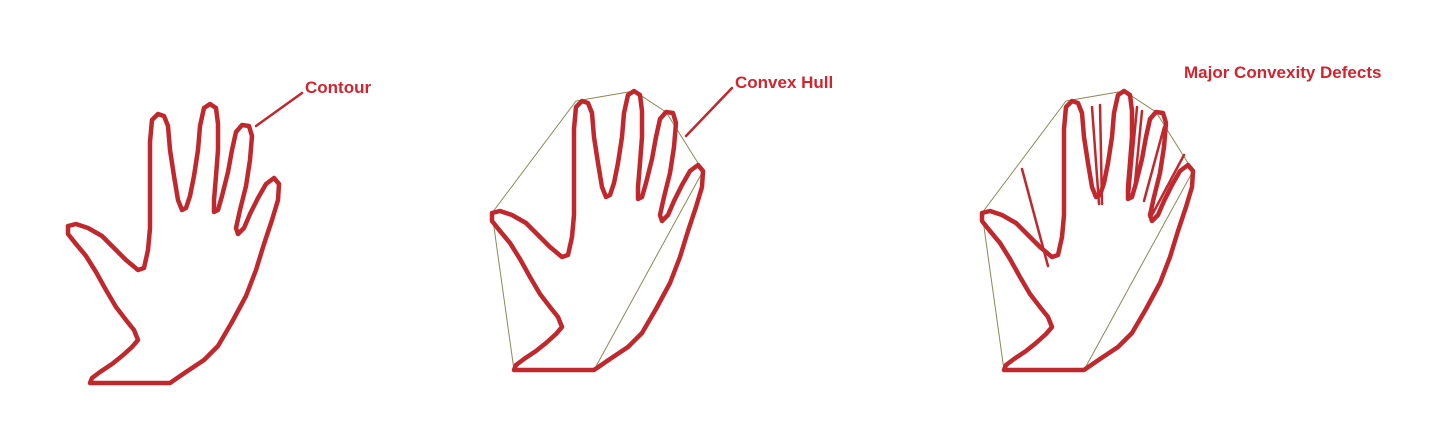 The width and height of the screenshot is (1450, 430). What do you see at coordinates (279, 109) in the screenshot?
I see `contour-leader-line` at bounding box center [279, 109].